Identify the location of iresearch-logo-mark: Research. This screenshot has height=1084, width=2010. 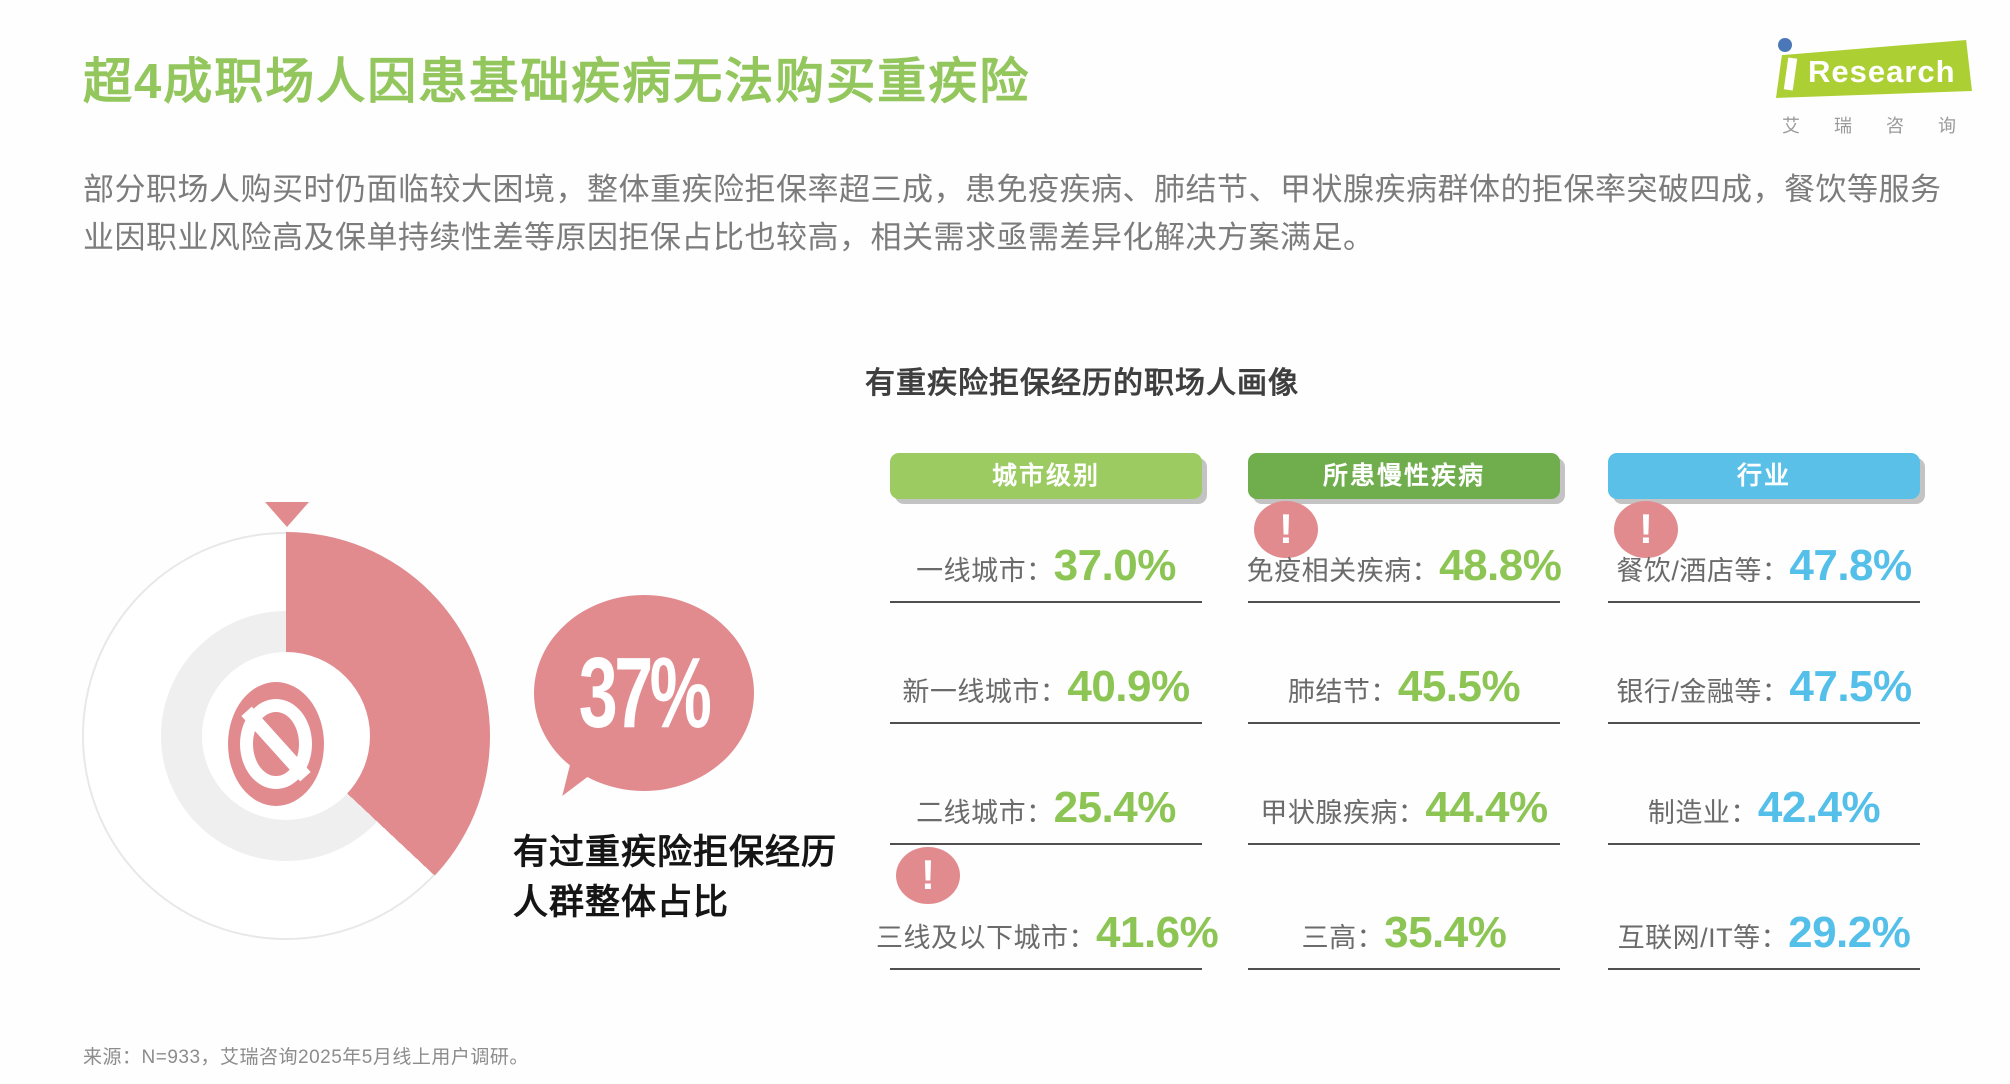
(1864, 69).